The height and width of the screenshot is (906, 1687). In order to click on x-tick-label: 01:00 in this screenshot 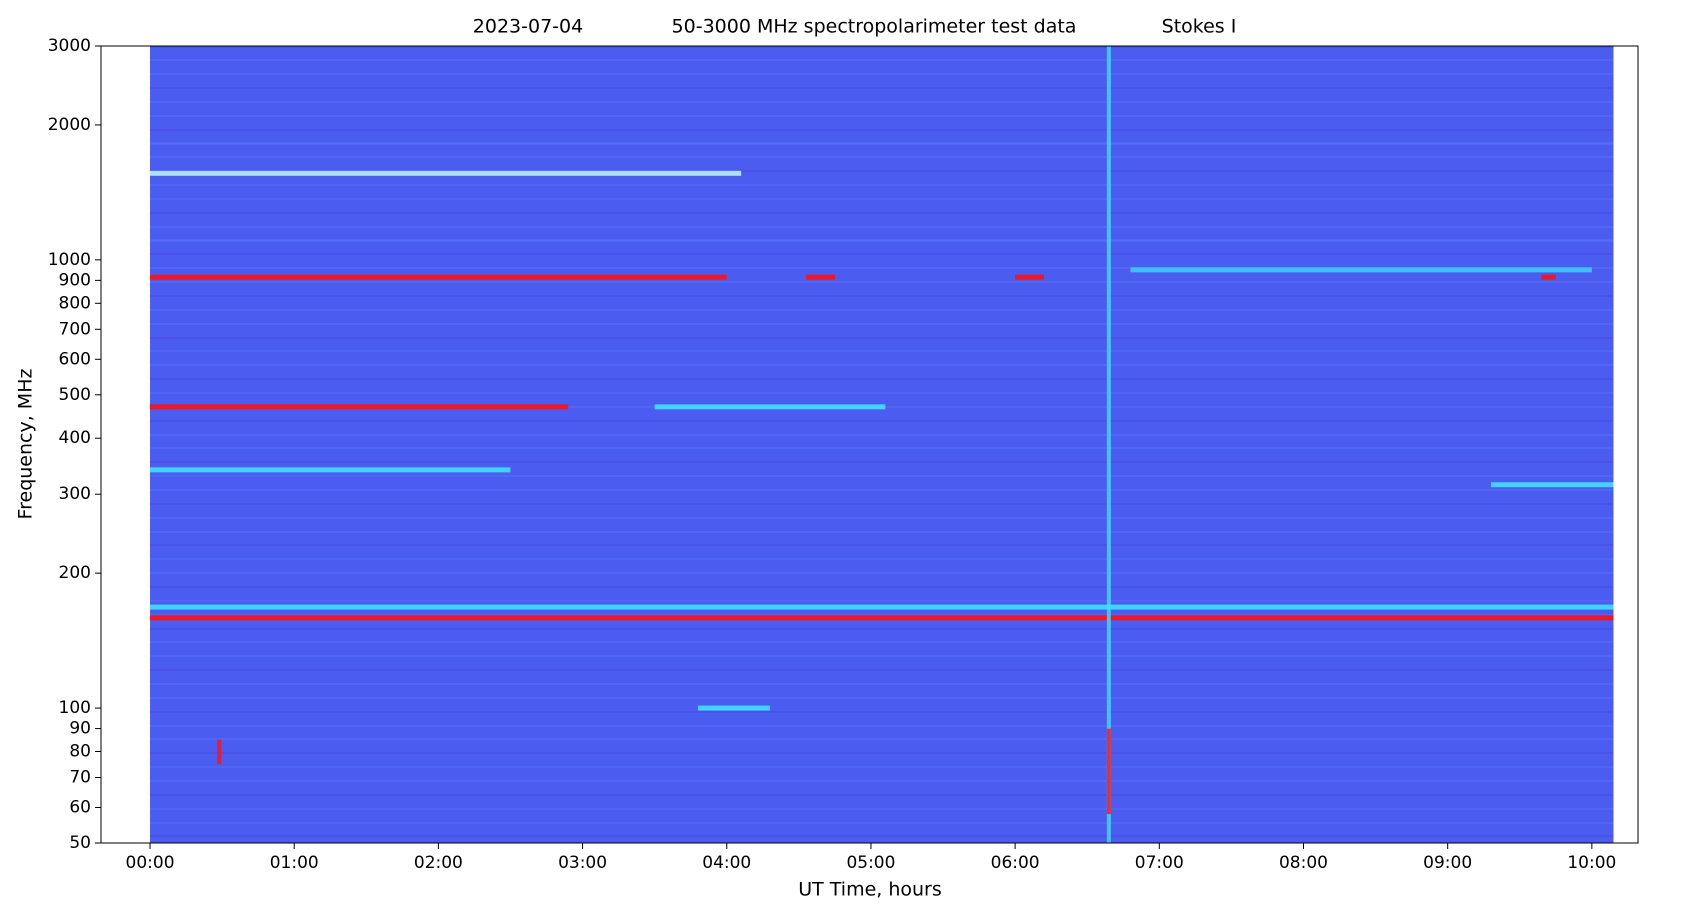, I will do `click(294, 863)`.